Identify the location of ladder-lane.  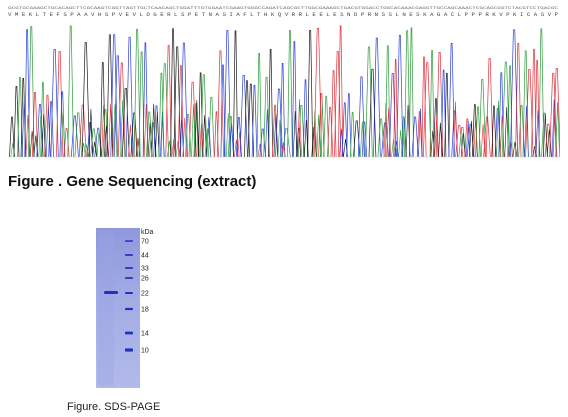
(129, 296).